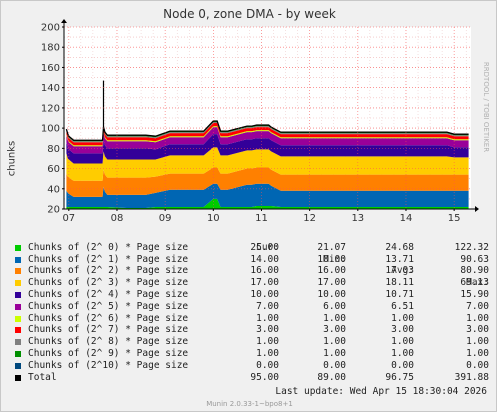  What do you see at coordinates (477, 330) in the screenshot?
I see `legend-max: 3.00` at bounding box center [477, 330].